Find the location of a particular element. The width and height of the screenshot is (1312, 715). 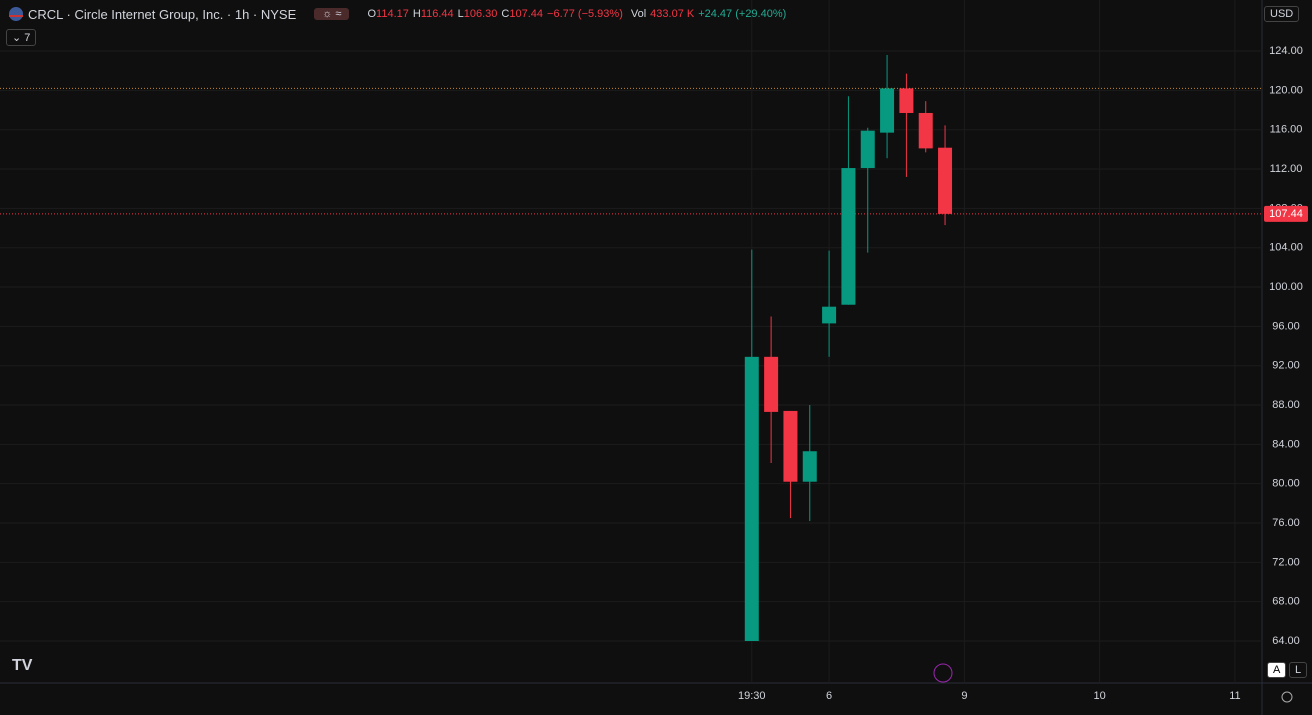

l-value: 106.30 is located at coordinates (480, 14).